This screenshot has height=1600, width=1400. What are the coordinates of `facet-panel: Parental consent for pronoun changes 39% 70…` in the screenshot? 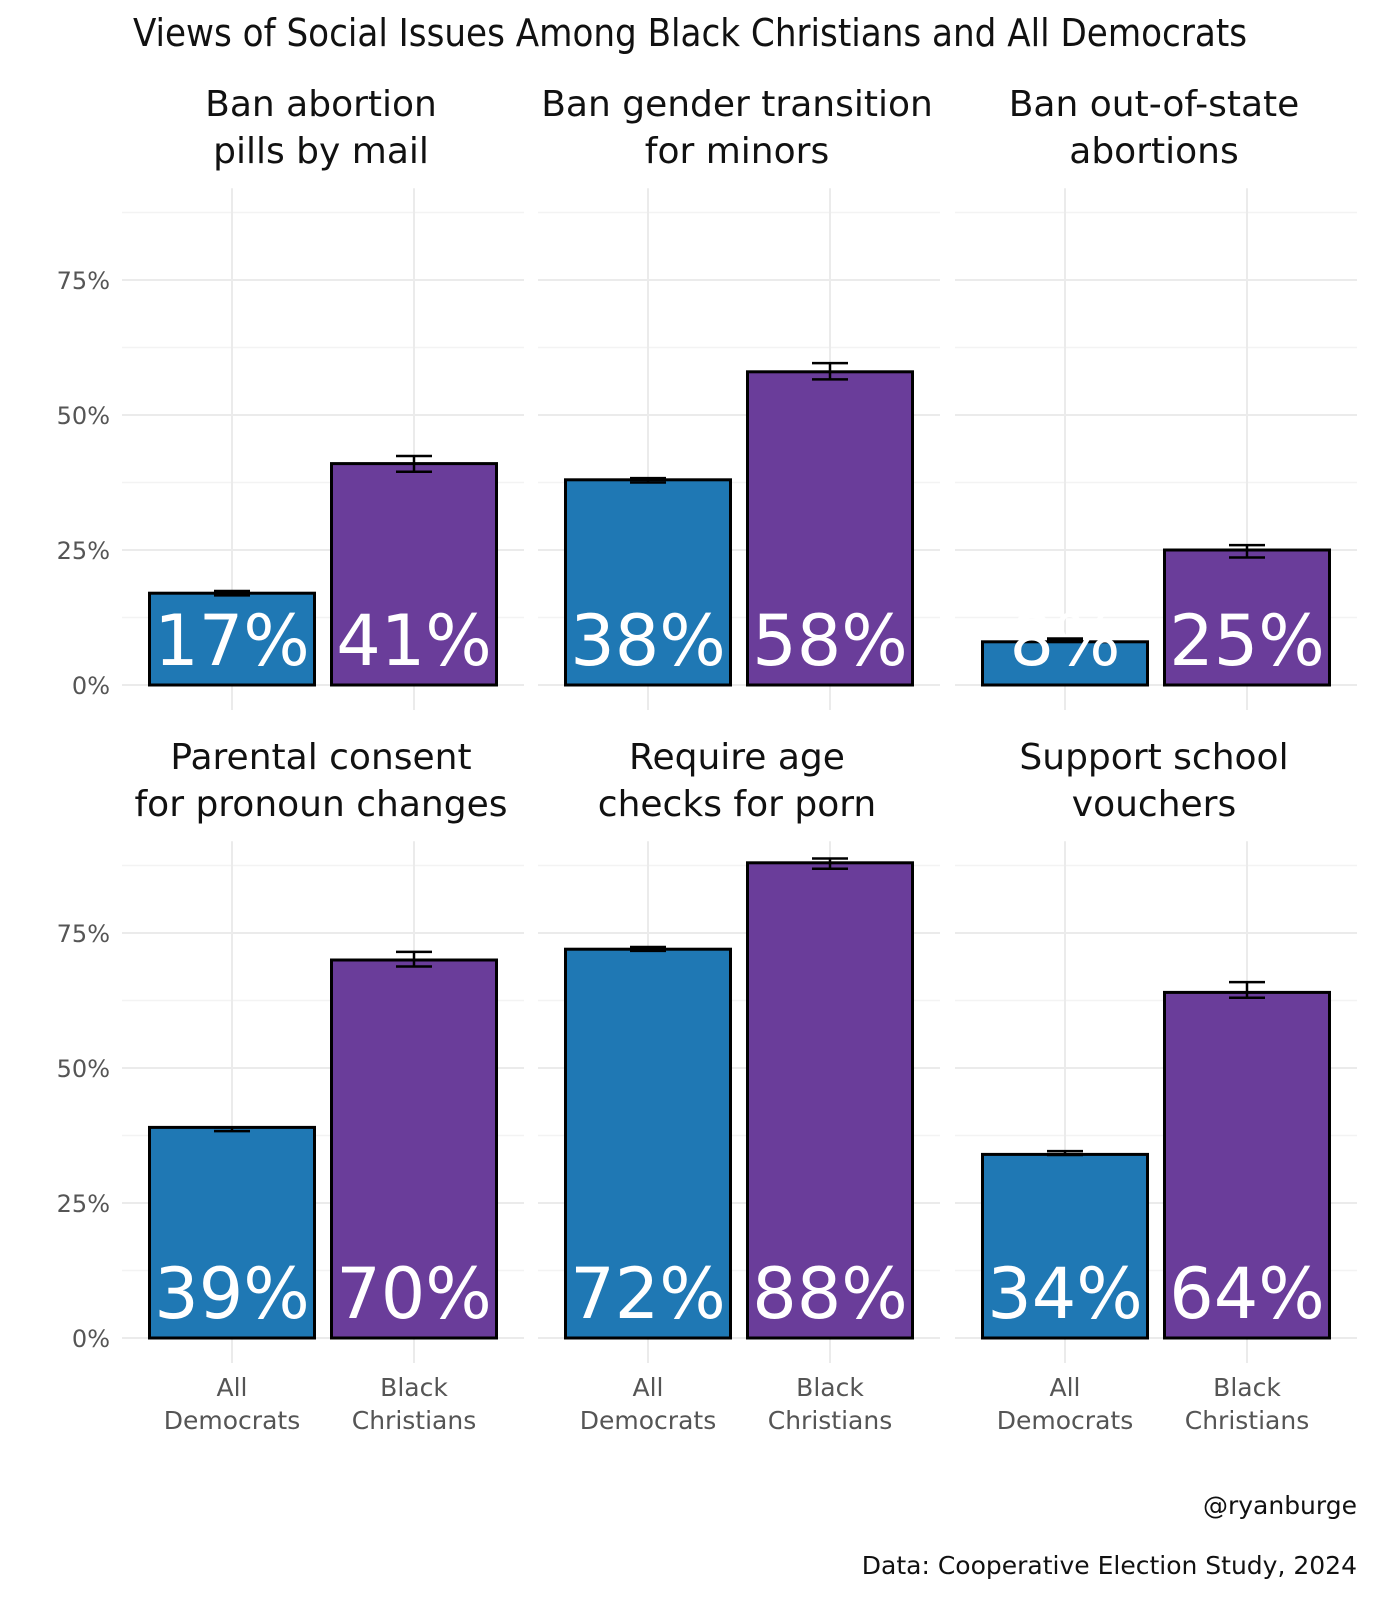 It's located at (323, 1050).